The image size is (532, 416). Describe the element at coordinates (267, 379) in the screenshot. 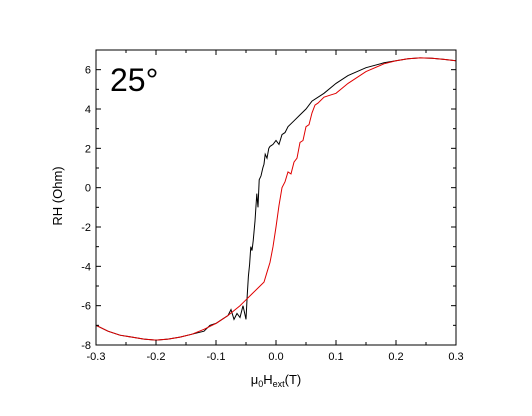

I see `x-axis-label-h: H` at that location.